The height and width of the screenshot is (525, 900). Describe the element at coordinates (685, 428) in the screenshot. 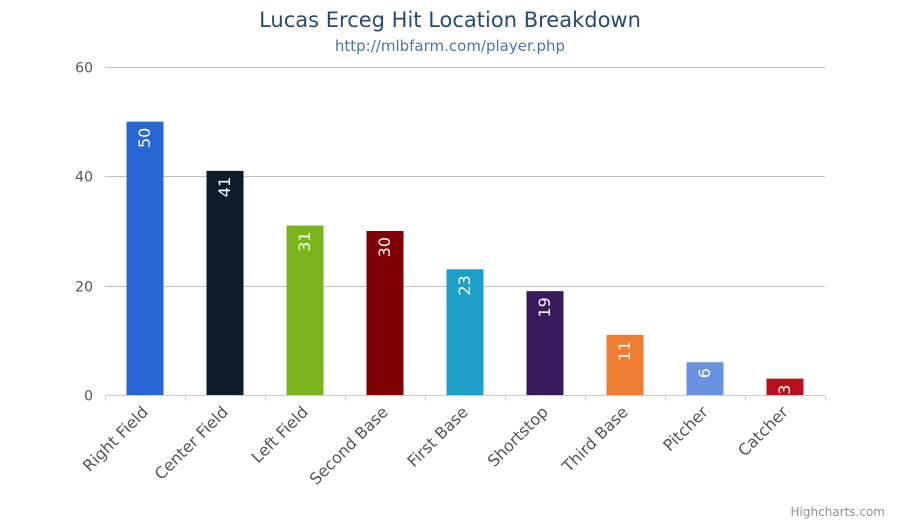

I see `x-tick-label: Pitcher` at that location.